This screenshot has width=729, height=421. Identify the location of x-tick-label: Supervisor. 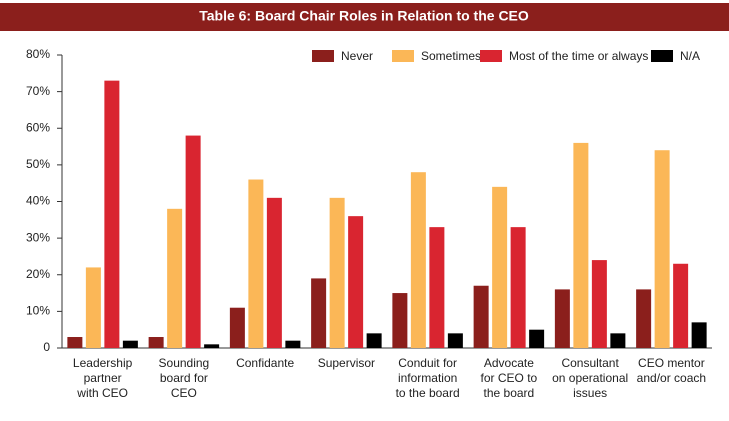
(346, 363).